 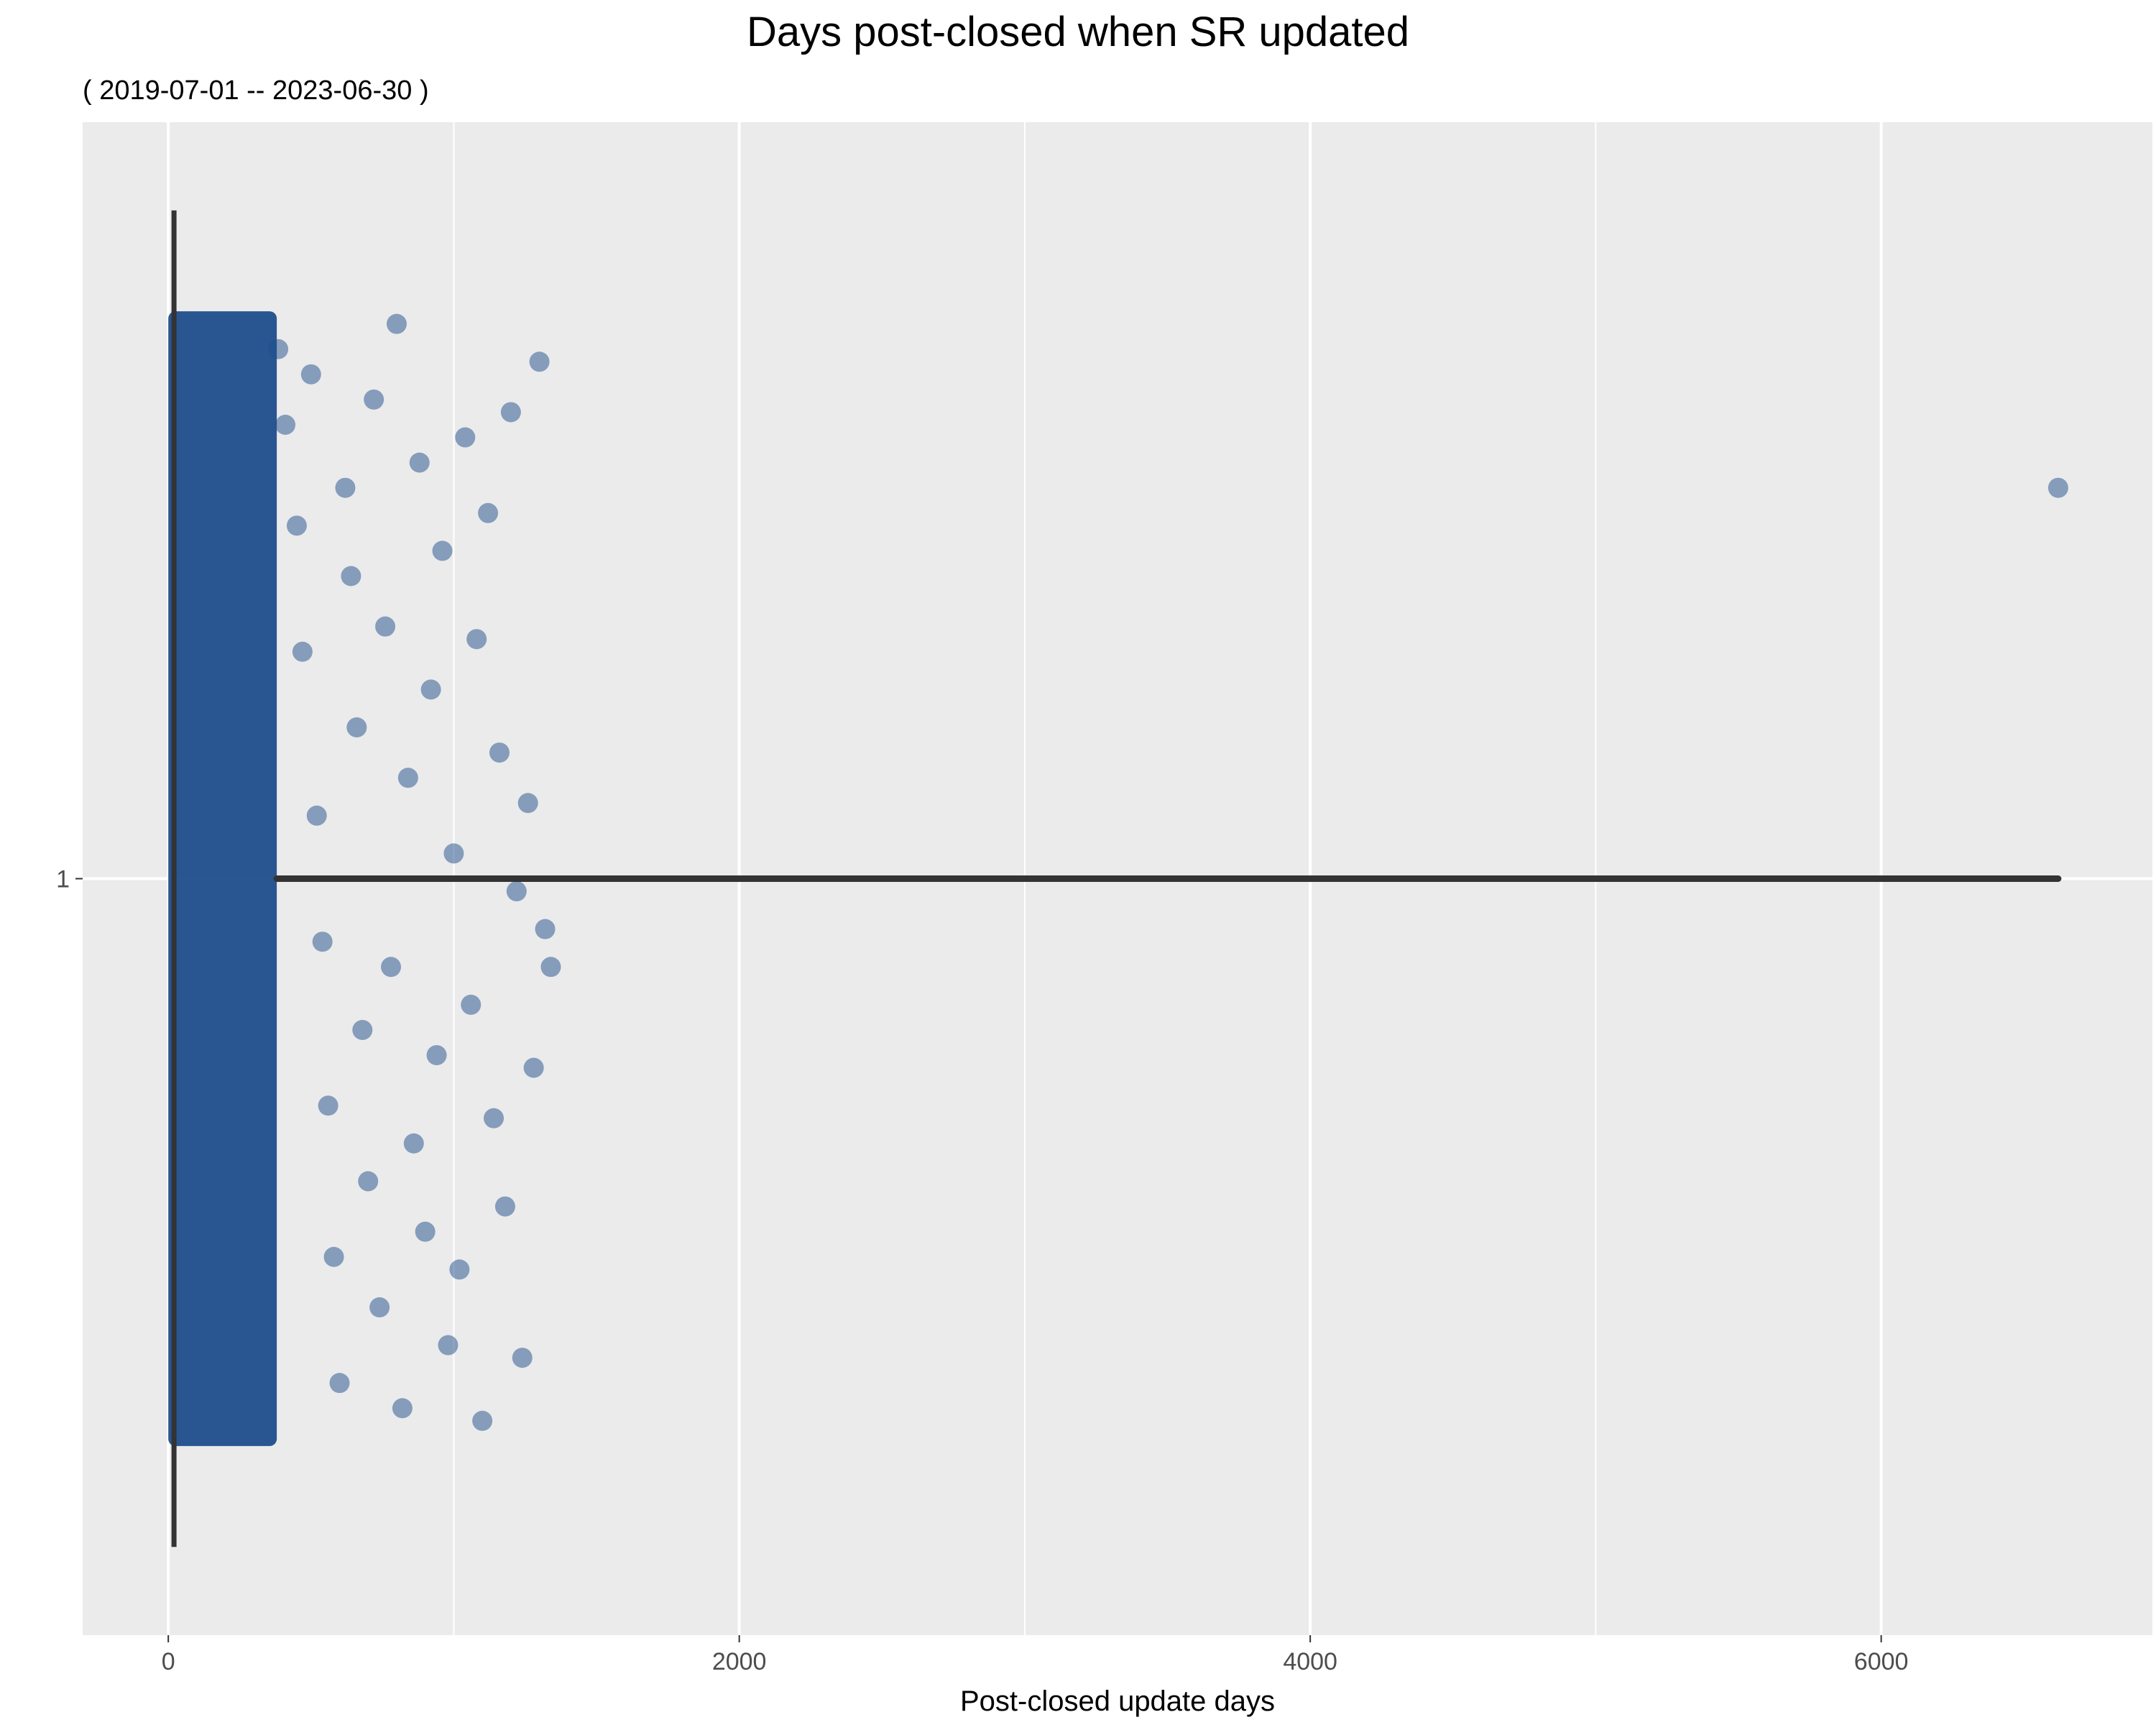 What do you see at coordinates (1078, 32) in the screenshot?
I see `chart-title: Days post-closed when SR updated` at bounding box center [1078, 32].